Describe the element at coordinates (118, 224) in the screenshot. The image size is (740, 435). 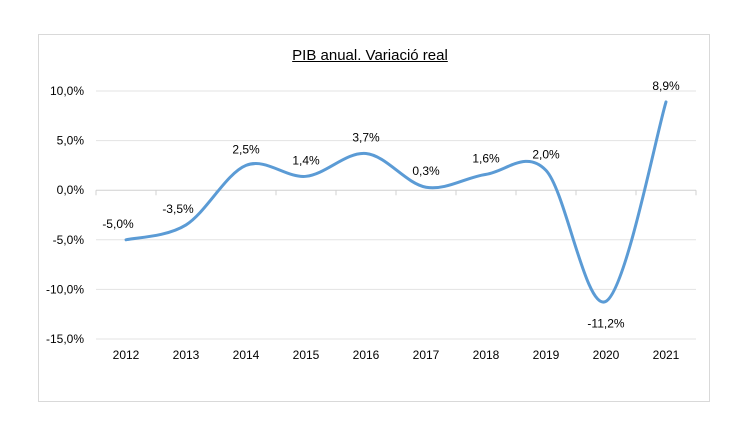
I see `data-label: -5,0%` at that location.